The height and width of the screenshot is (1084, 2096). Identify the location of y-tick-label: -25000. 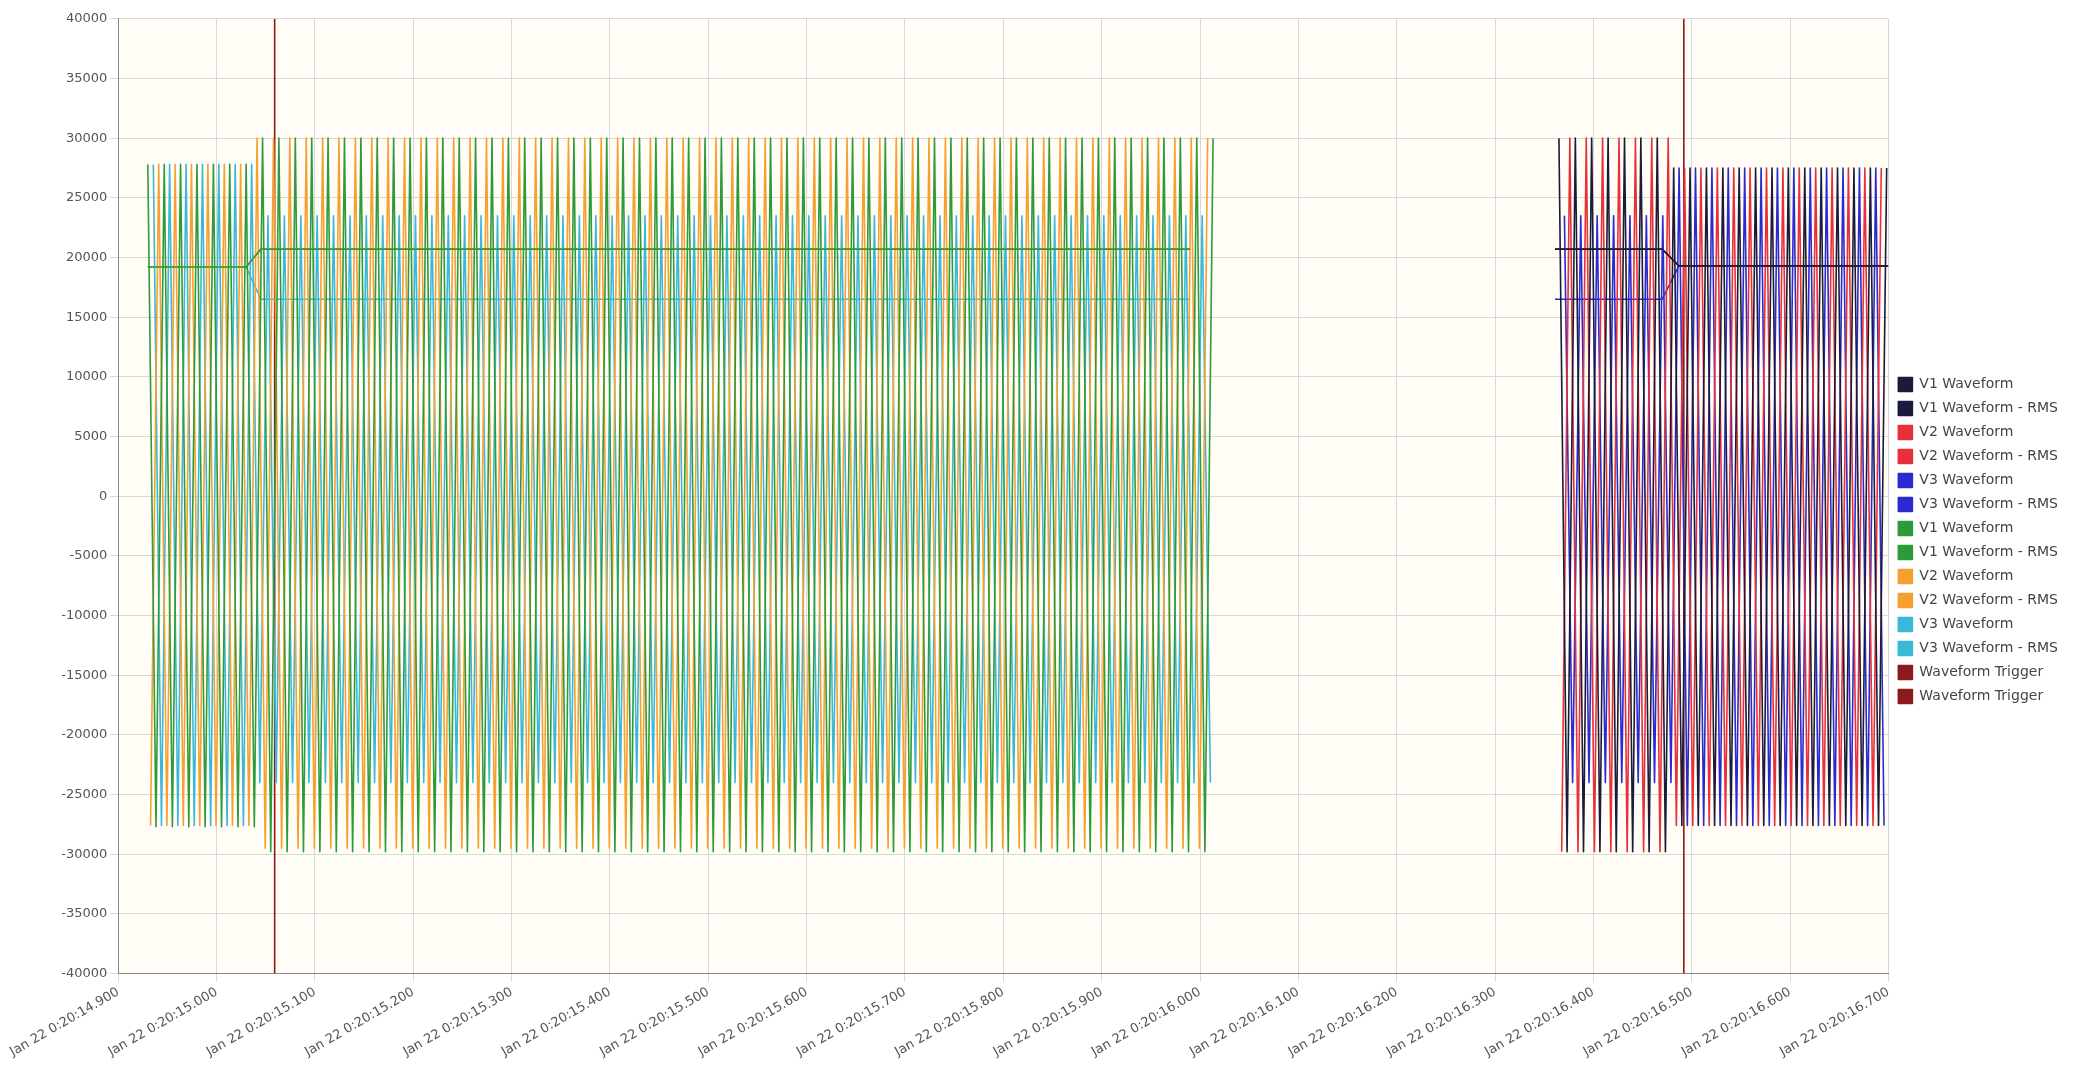
(84, 793).